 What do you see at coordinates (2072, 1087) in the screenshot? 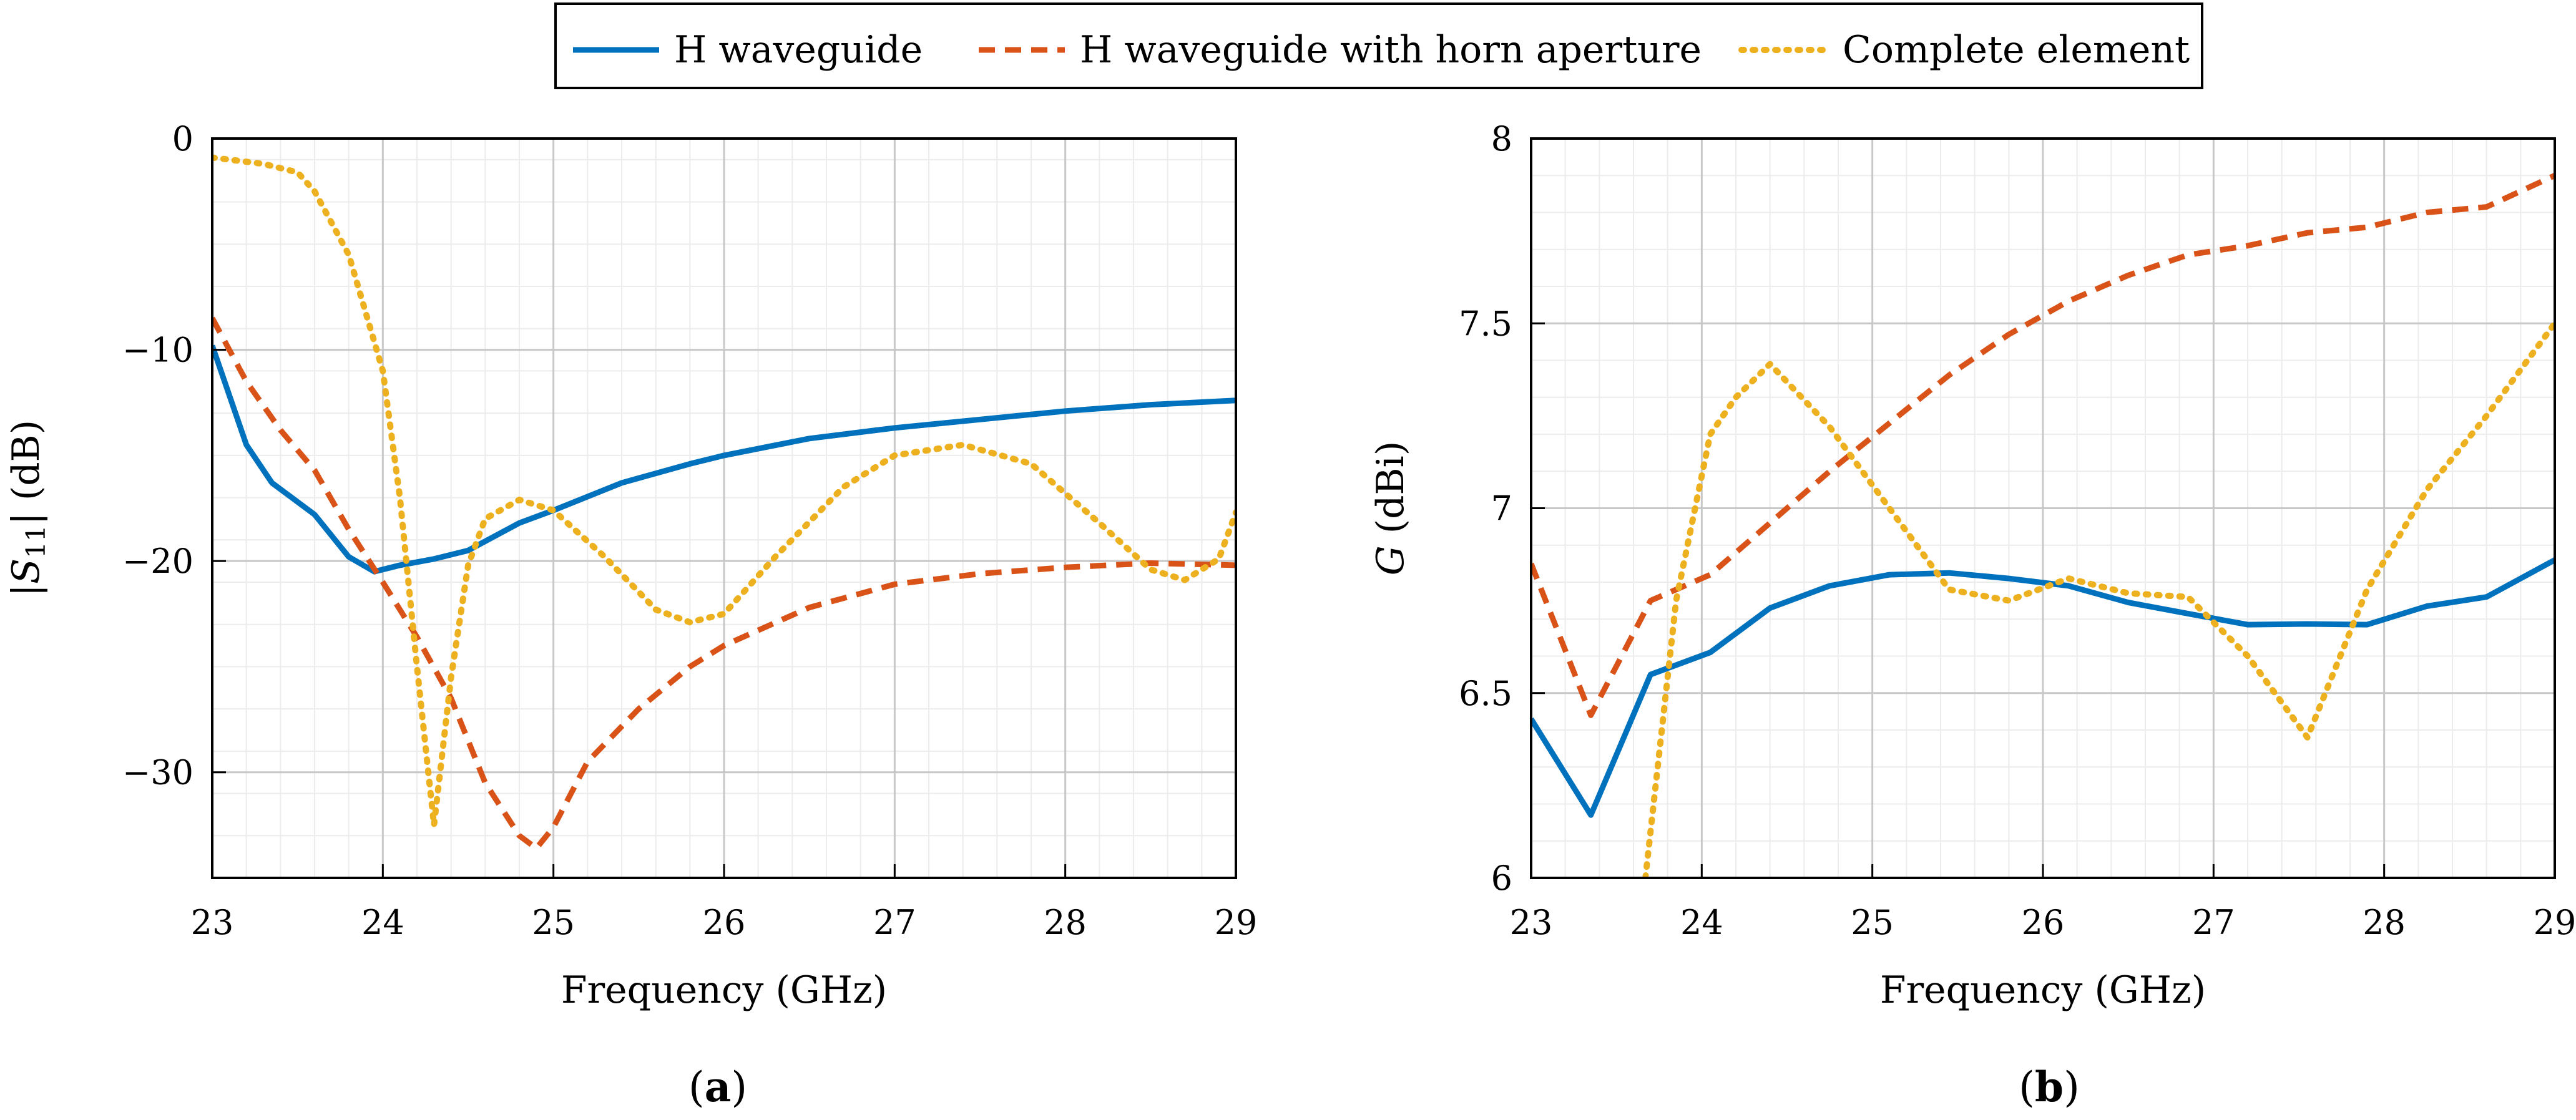
I see `panel-b-caption-close: )` at bounding box center [2072, 1087].